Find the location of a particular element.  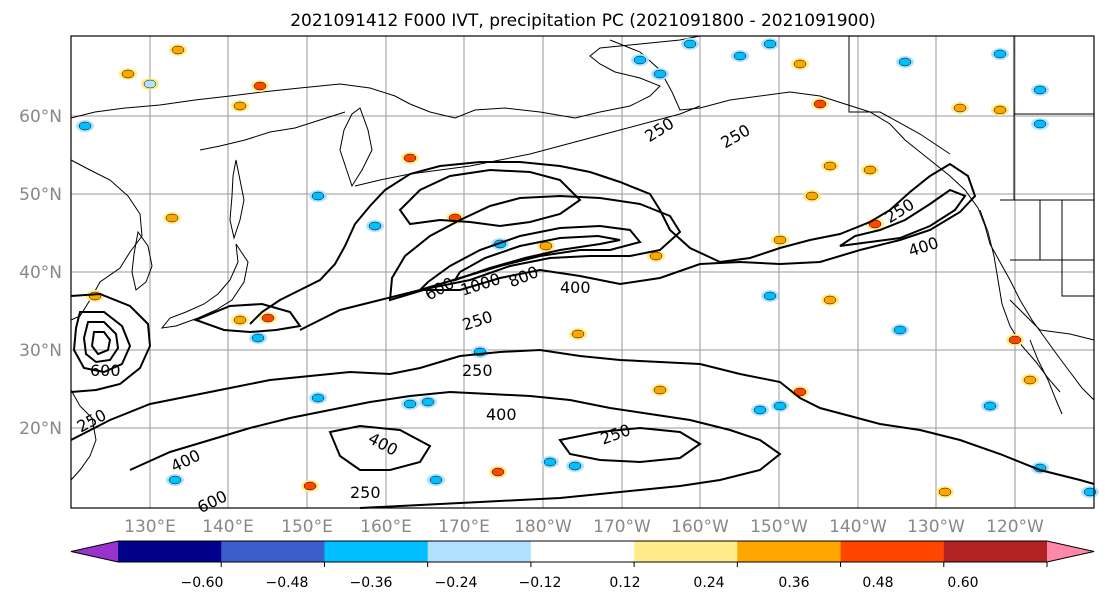

lat-tick-label: 20°N is located at coordinates (40, 429).